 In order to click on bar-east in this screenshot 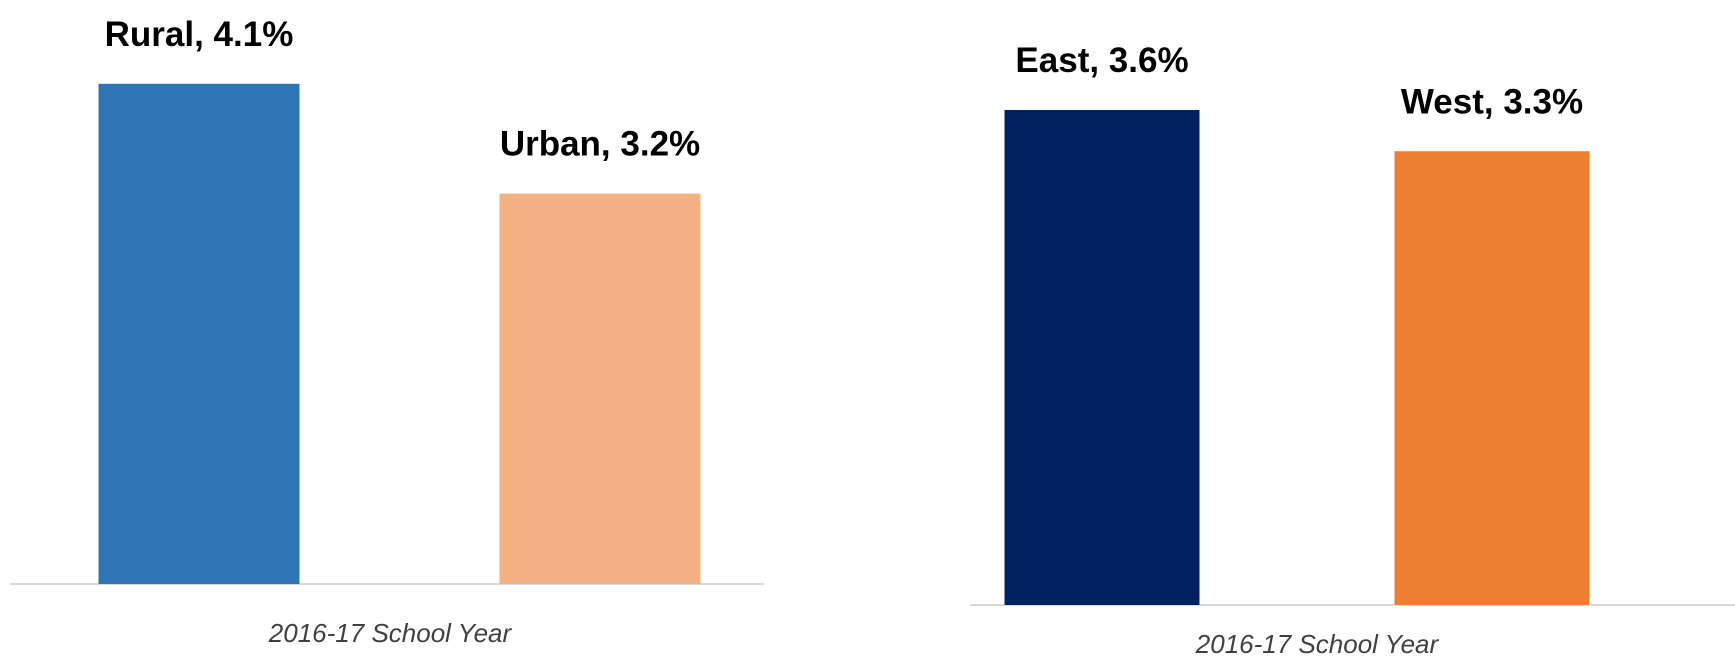, I will do `click(1102, 357)`.